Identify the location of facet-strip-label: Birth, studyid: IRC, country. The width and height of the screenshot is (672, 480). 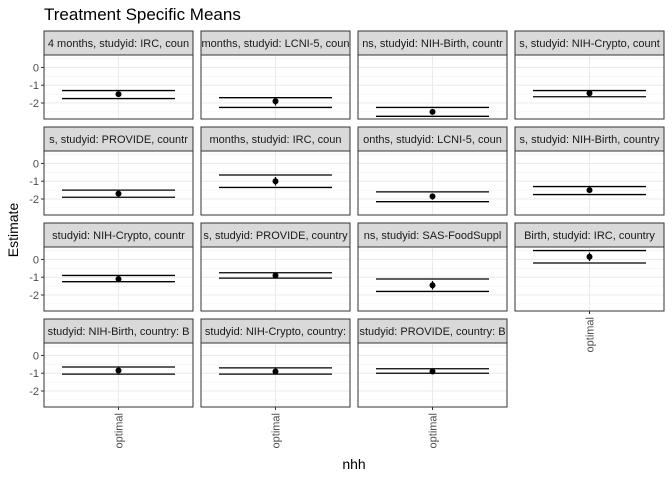
(589, 236).